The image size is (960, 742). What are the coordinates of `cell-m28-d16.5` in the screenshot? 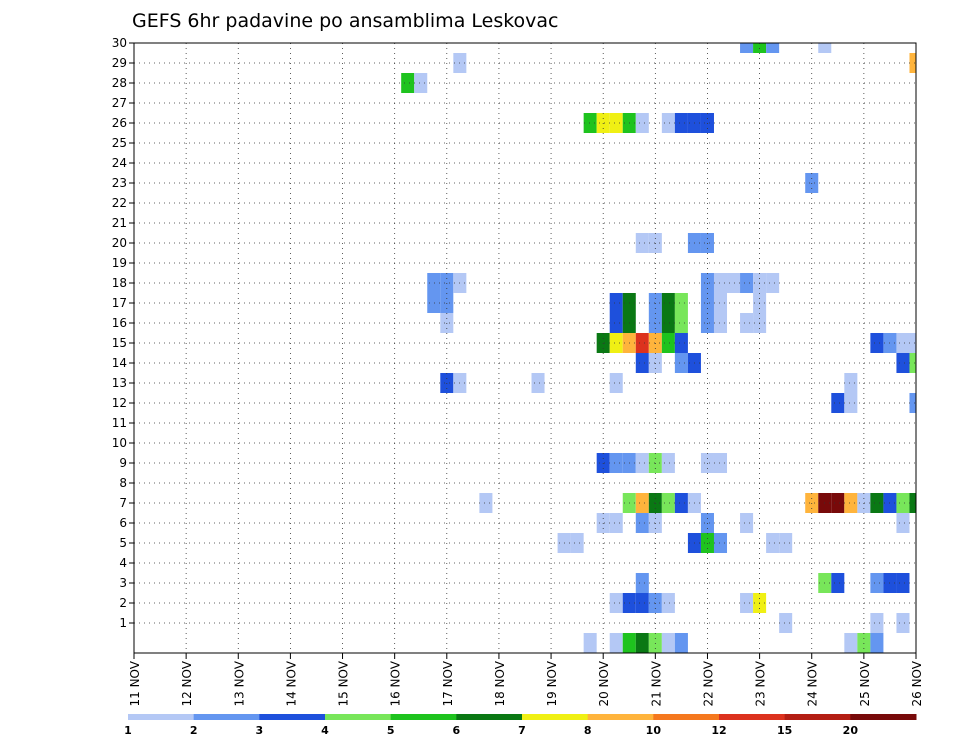 It's located at (421, 83).